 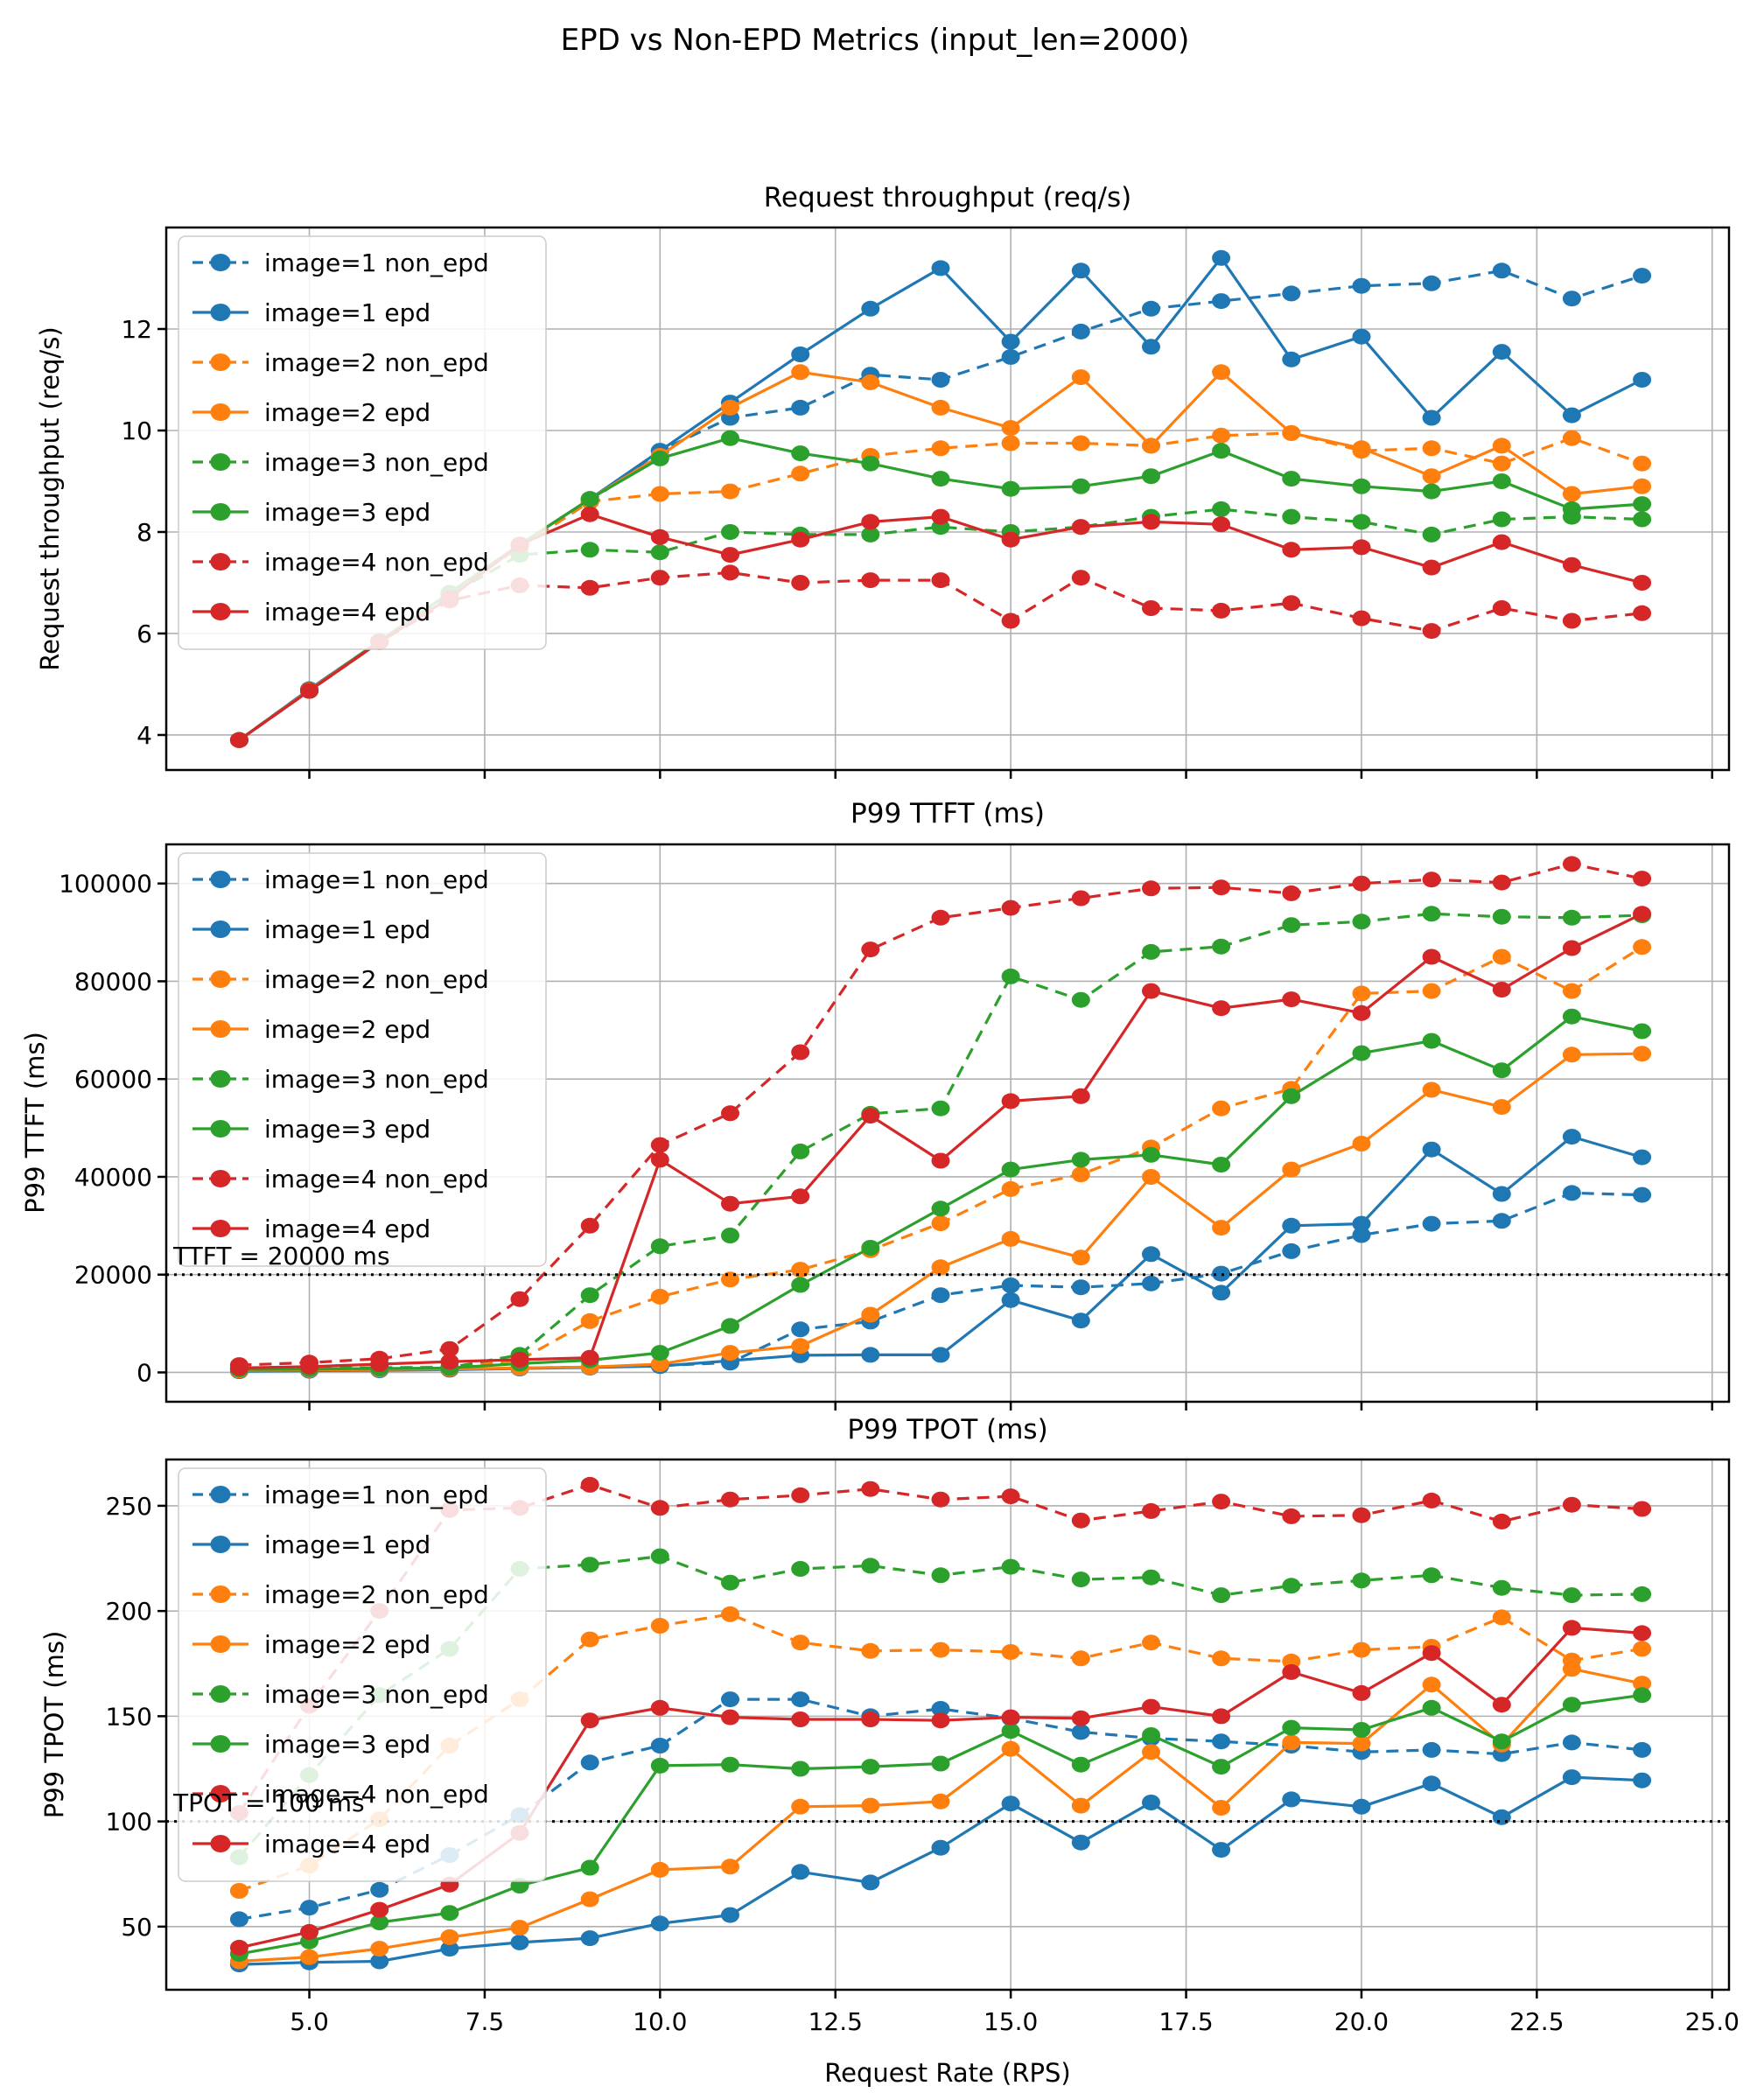 What do you see at coordinates (376, 1694) in the screenshot?
I see `legend-item-label: image=3 non_epd` at bounding box center [376, 1694].